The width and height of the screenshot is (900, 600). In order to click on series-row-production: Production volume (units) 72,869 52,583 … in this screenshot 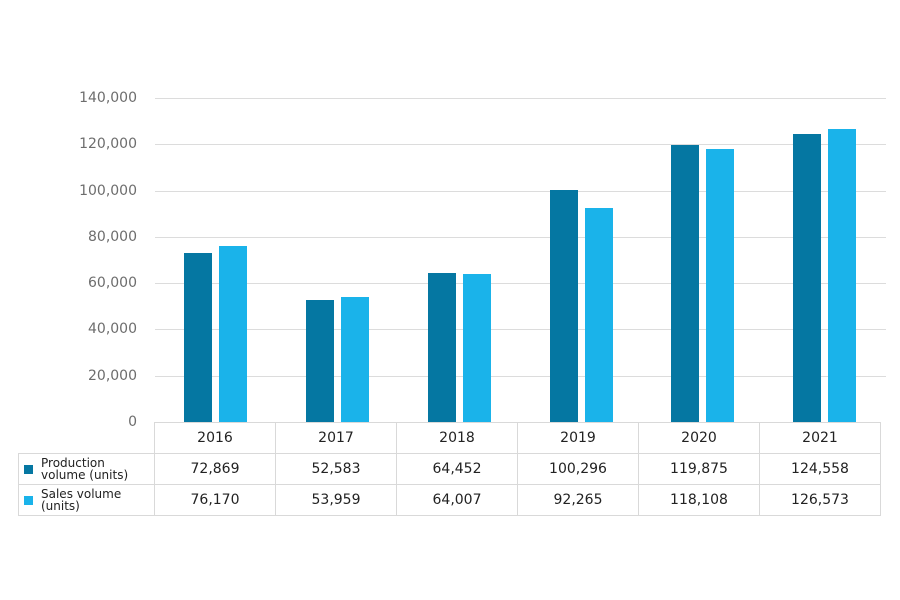, I will do `click(449, 469)`.